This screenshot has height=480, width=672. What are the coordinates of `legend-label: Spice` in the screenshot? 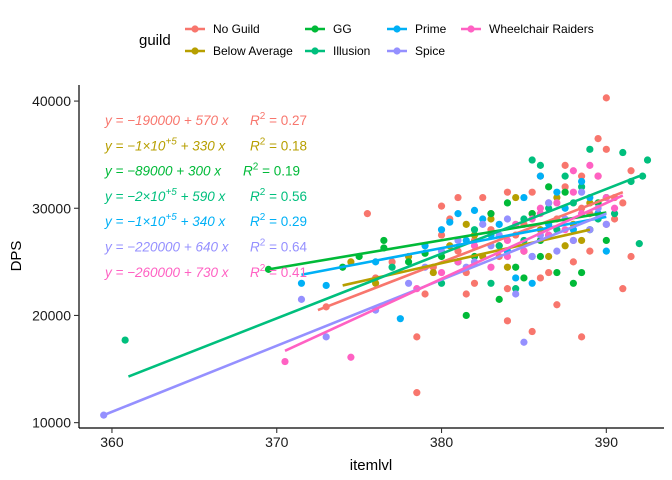 It's located at (430, 51).